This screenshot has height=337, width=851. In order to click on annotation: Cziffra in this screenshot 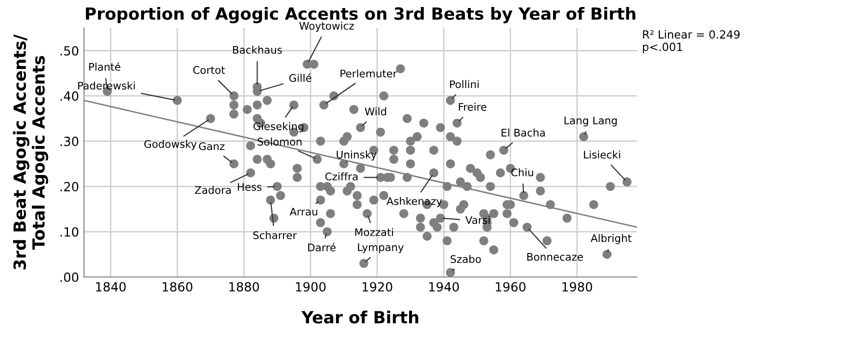, I will do `click(341, 176)`.